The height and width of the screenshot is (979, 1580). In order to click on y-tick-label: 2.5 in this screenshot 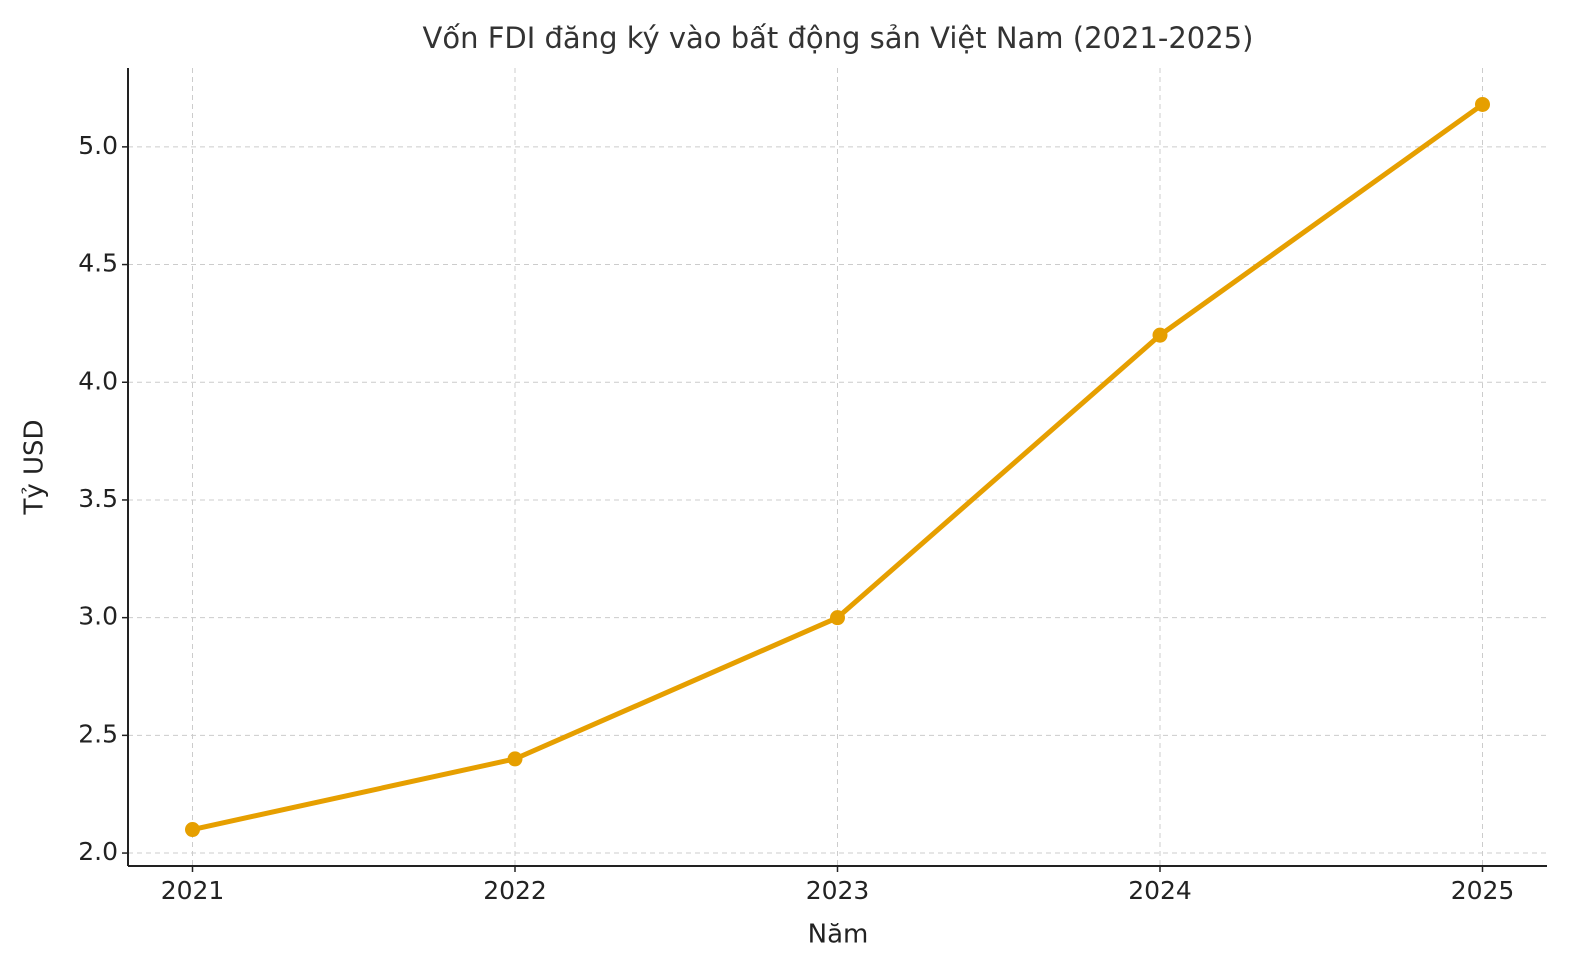, I will do `click(98, 733)`.